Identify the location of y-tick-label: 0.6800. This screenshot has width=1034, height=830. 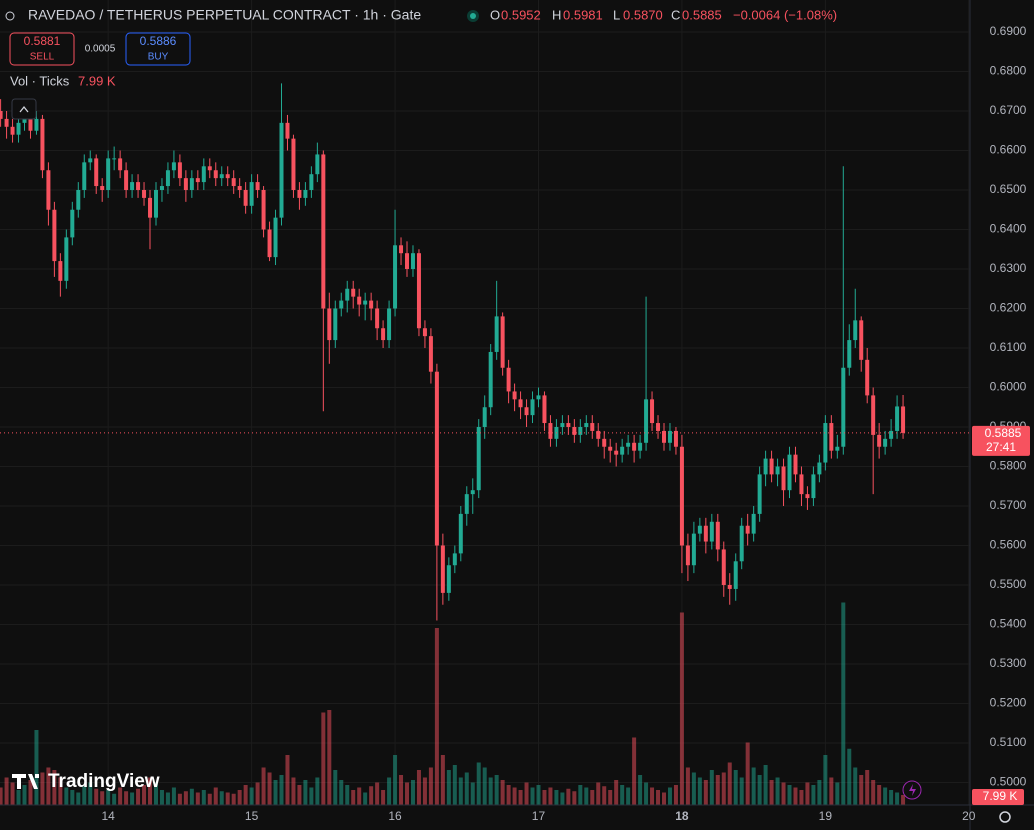
(1008, 71).